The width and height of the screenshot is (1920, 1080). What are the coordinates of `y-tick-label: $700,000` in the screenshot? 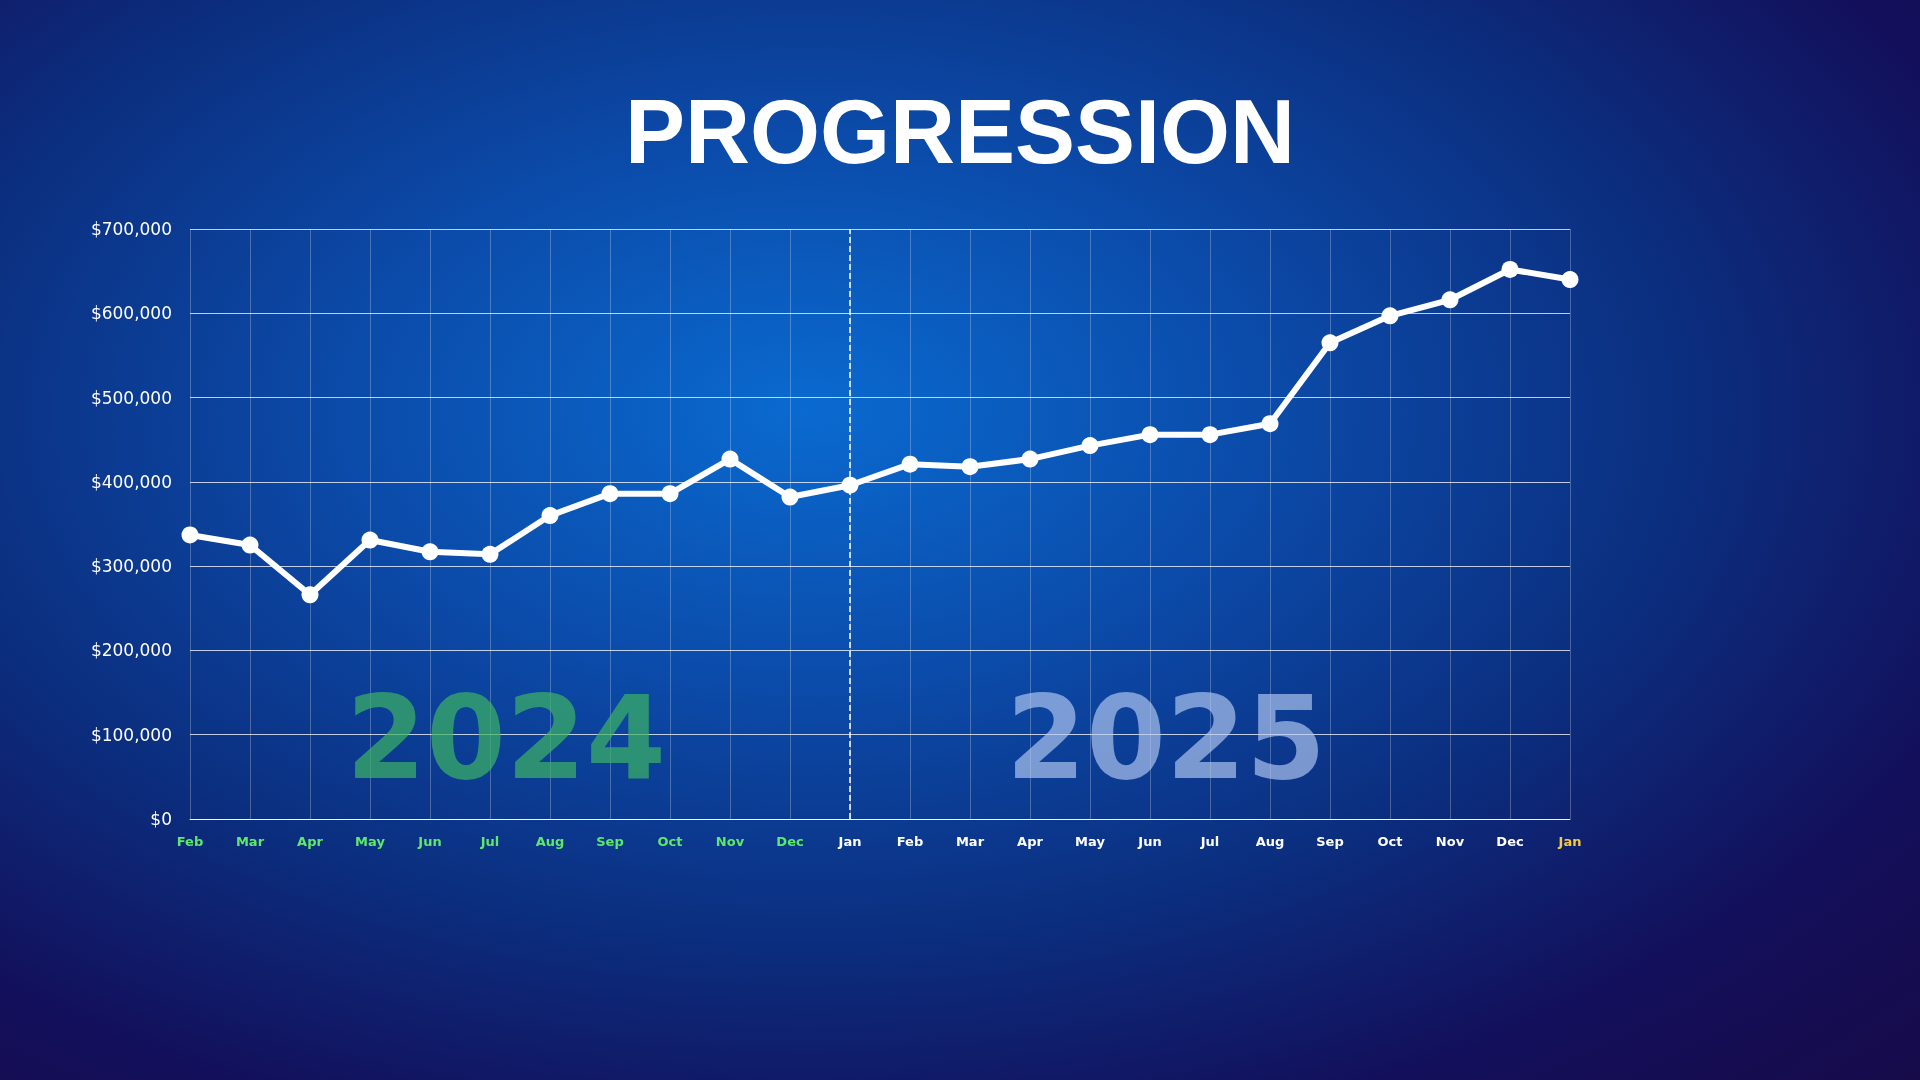 It's located at (131, 229).